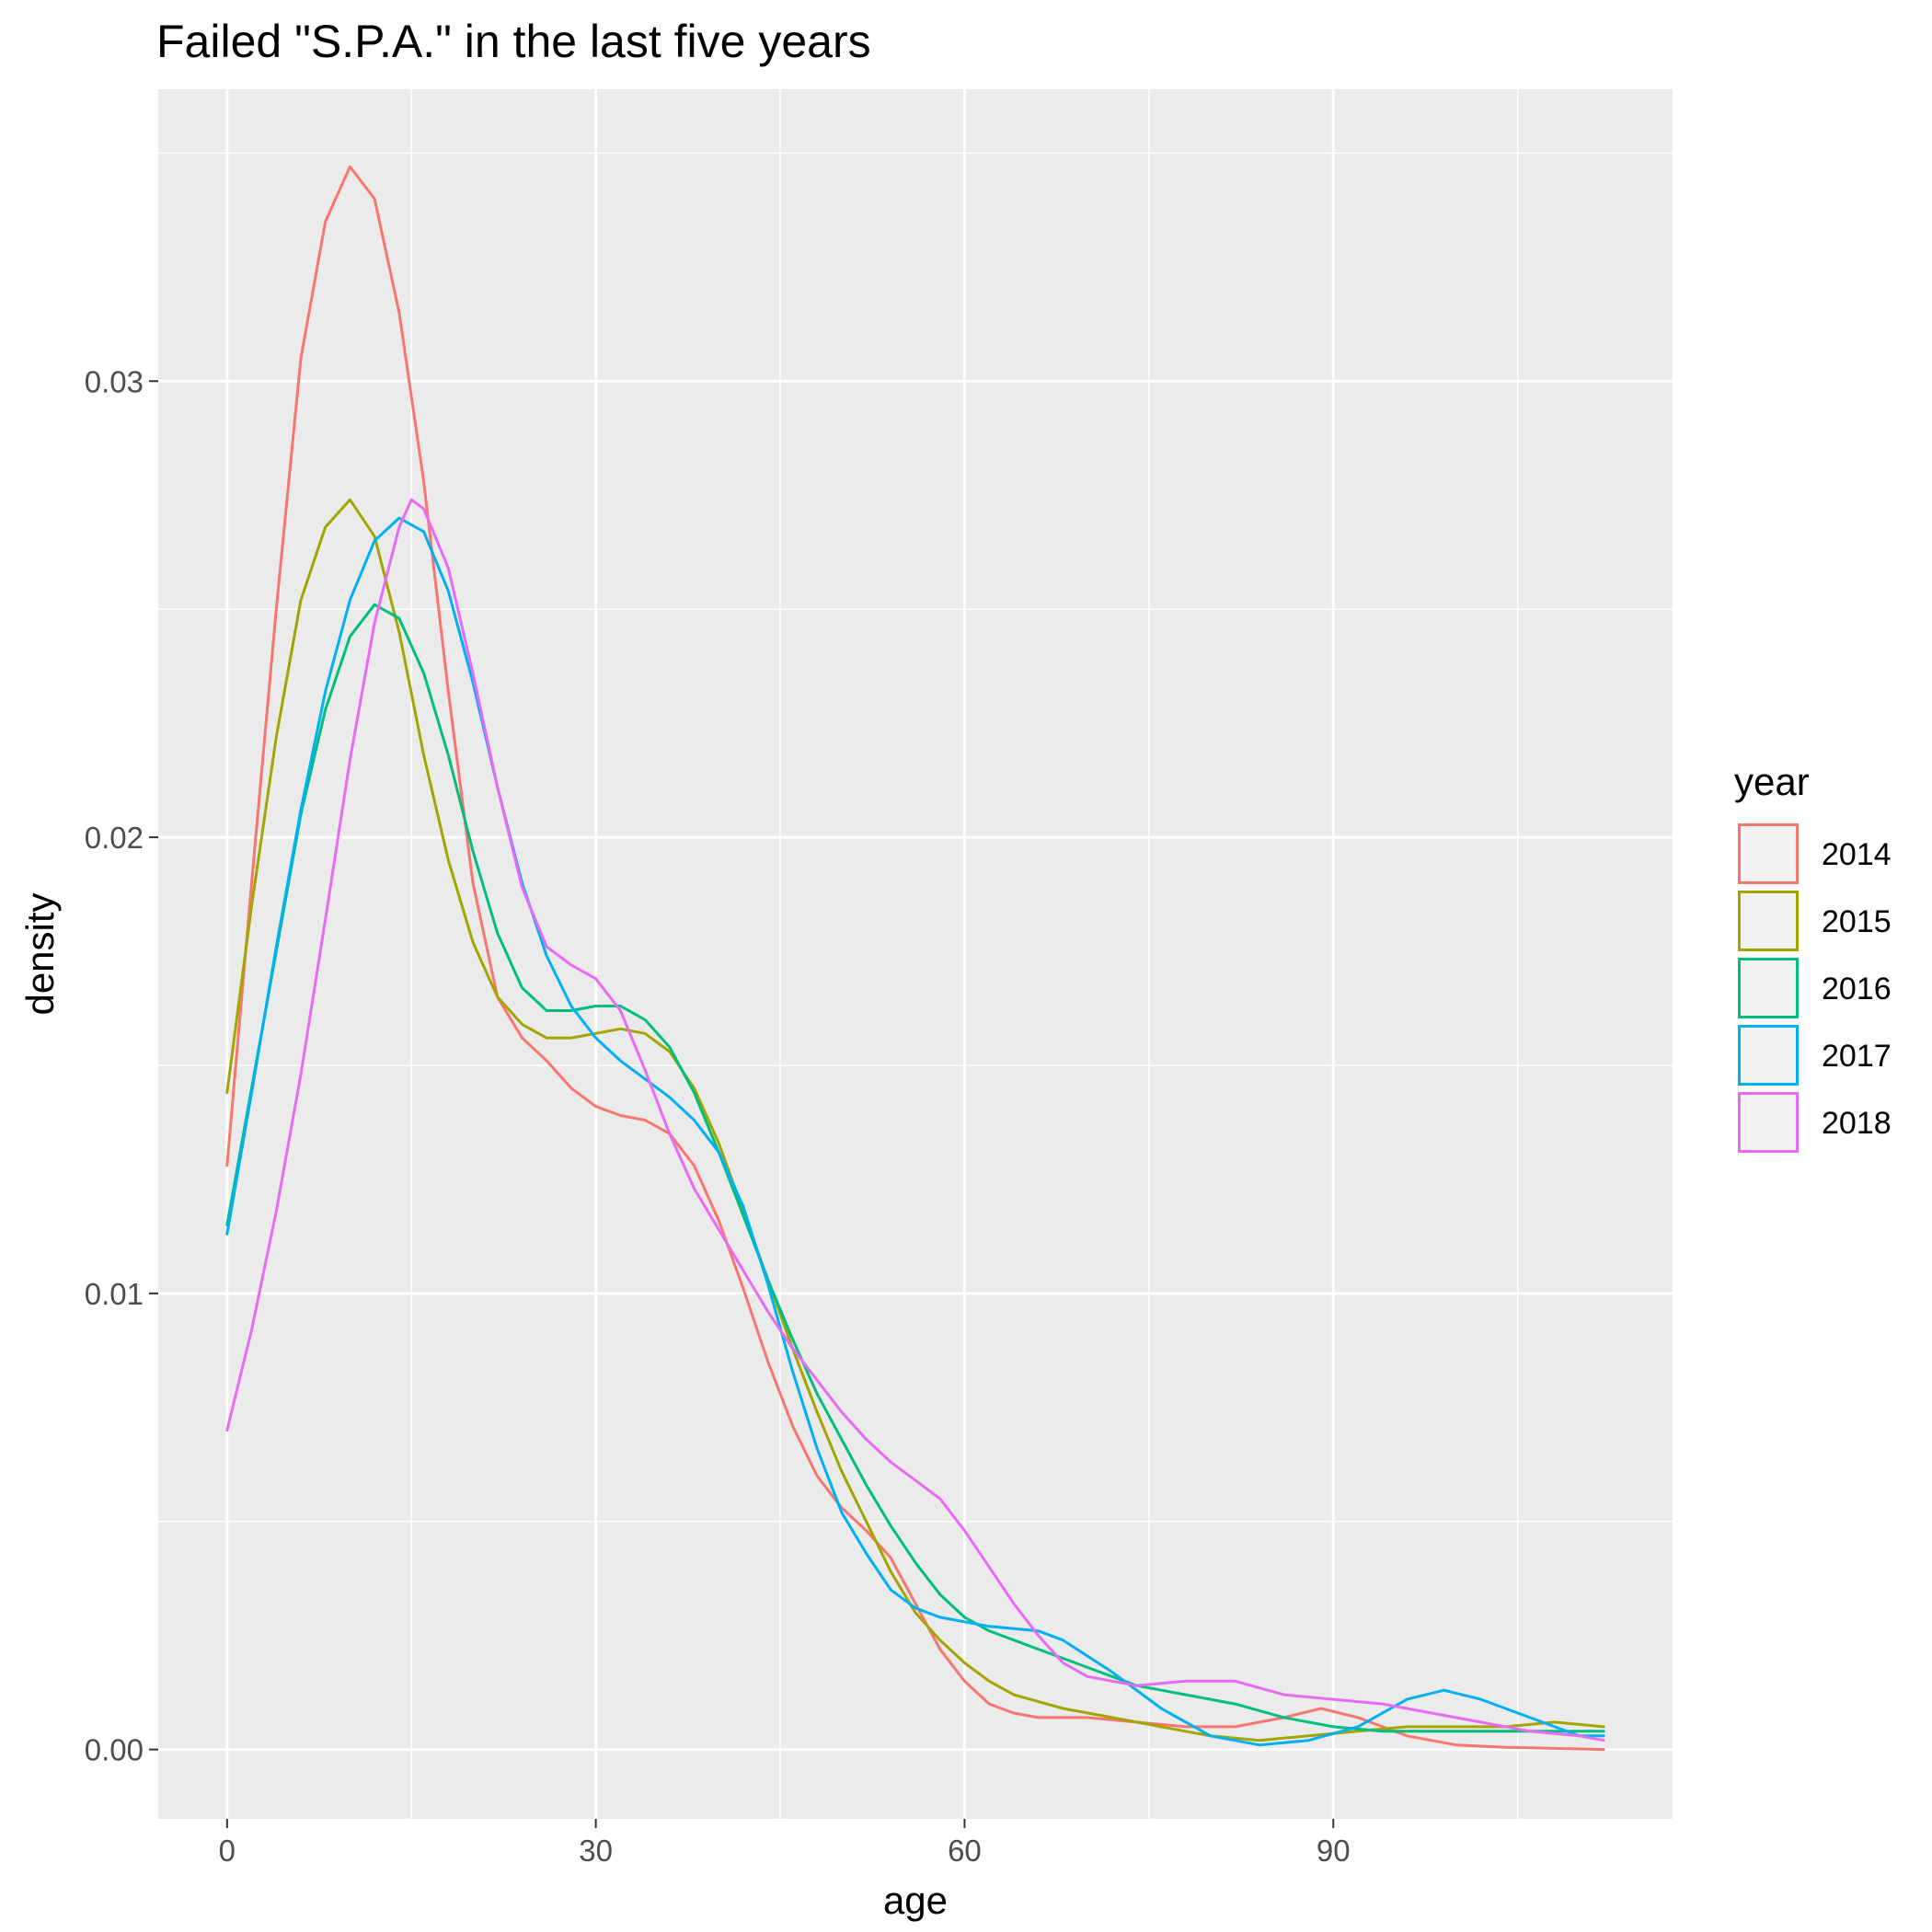 This screenshot has width=1932, height=1932. I want to click on legend-title: year, so click(1772, 781).